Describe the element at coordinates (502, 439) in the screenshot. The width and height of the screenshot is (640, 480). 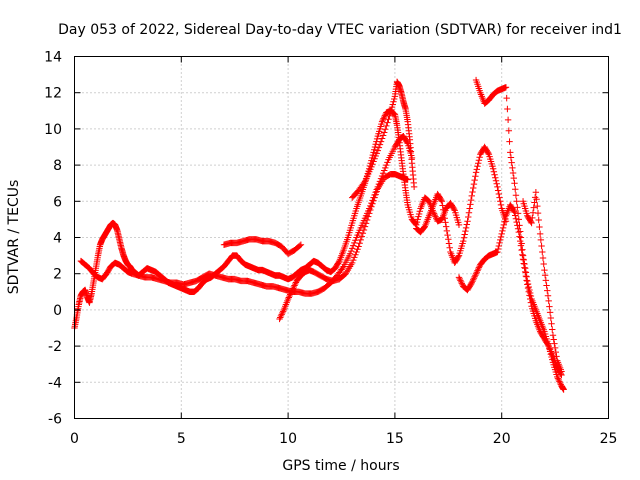
I see `x-tick-label: 20` at that location.